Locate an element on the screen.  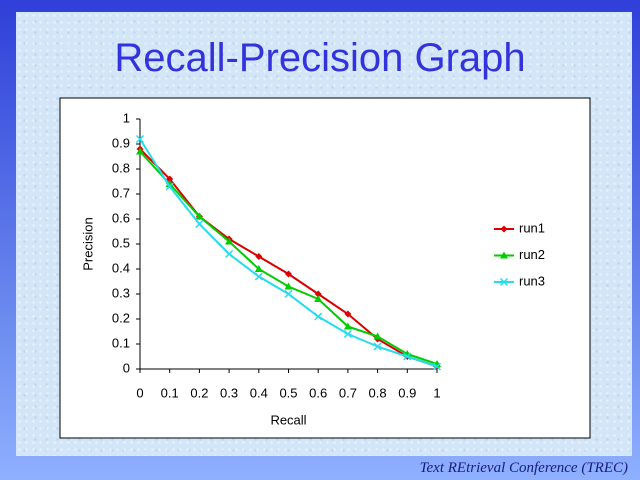
x-tick-label: 0.9 is located at coordinates (407, 392).